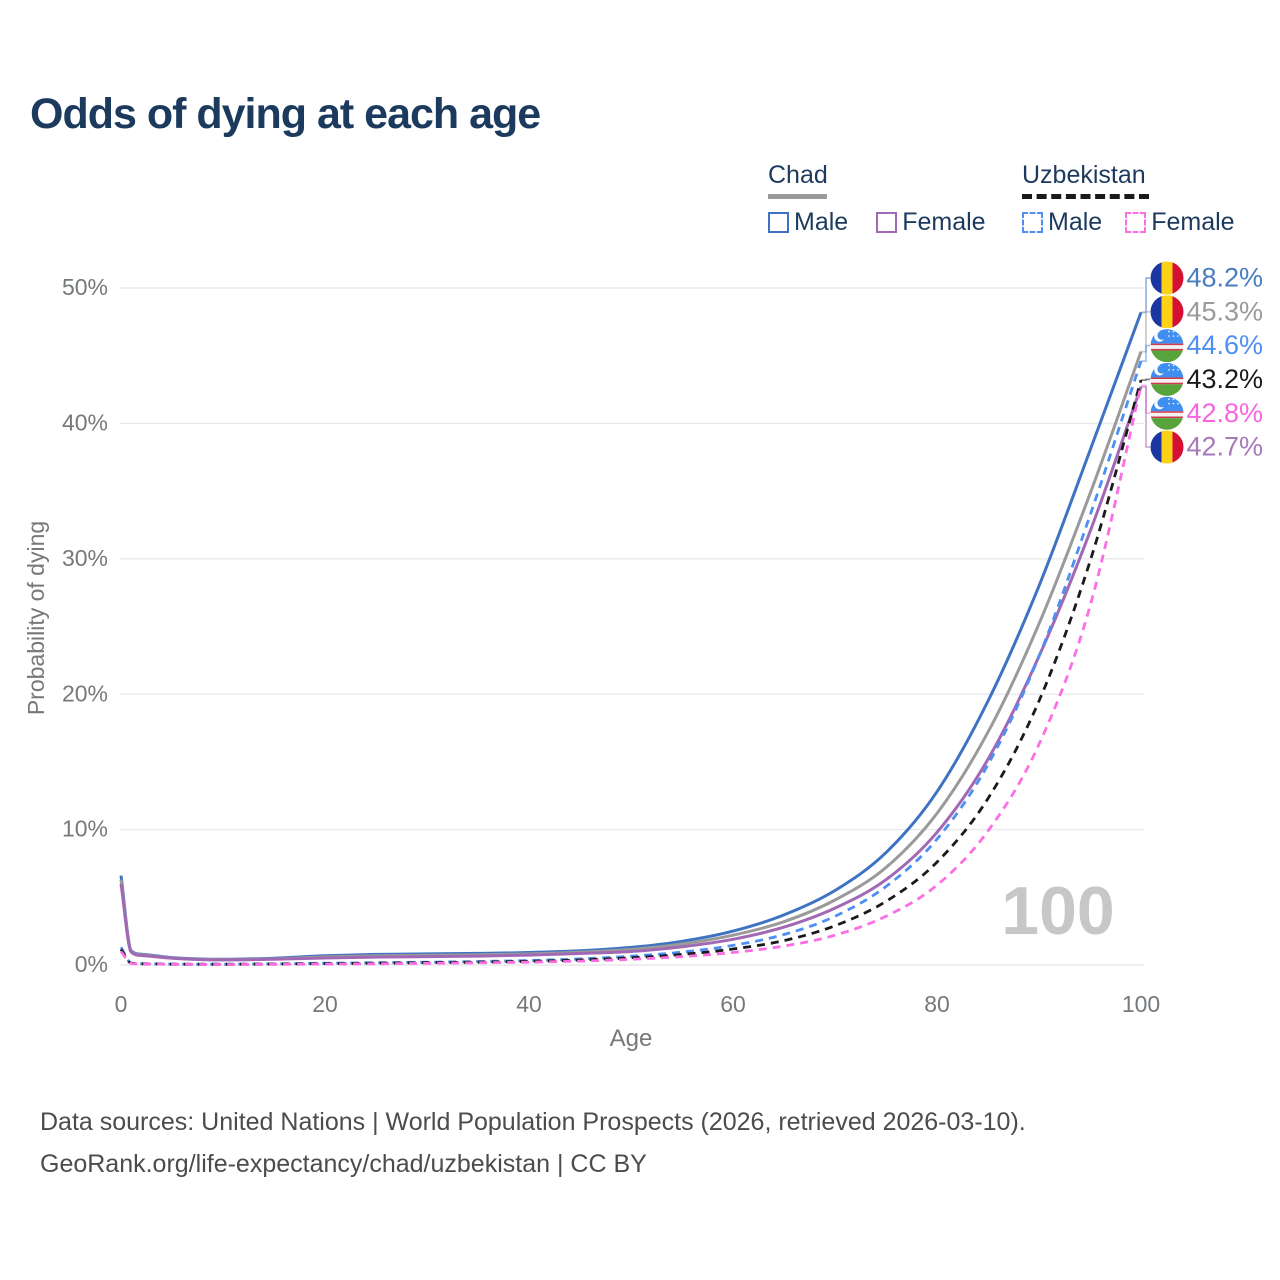 Image resolution: width=1280 pixels, height=1280 pixels. What do you see at coordinates (1141, 1004) in the screenshot?
I see `x-tick-label-100: 100` at bounding box center [1141, 1004].